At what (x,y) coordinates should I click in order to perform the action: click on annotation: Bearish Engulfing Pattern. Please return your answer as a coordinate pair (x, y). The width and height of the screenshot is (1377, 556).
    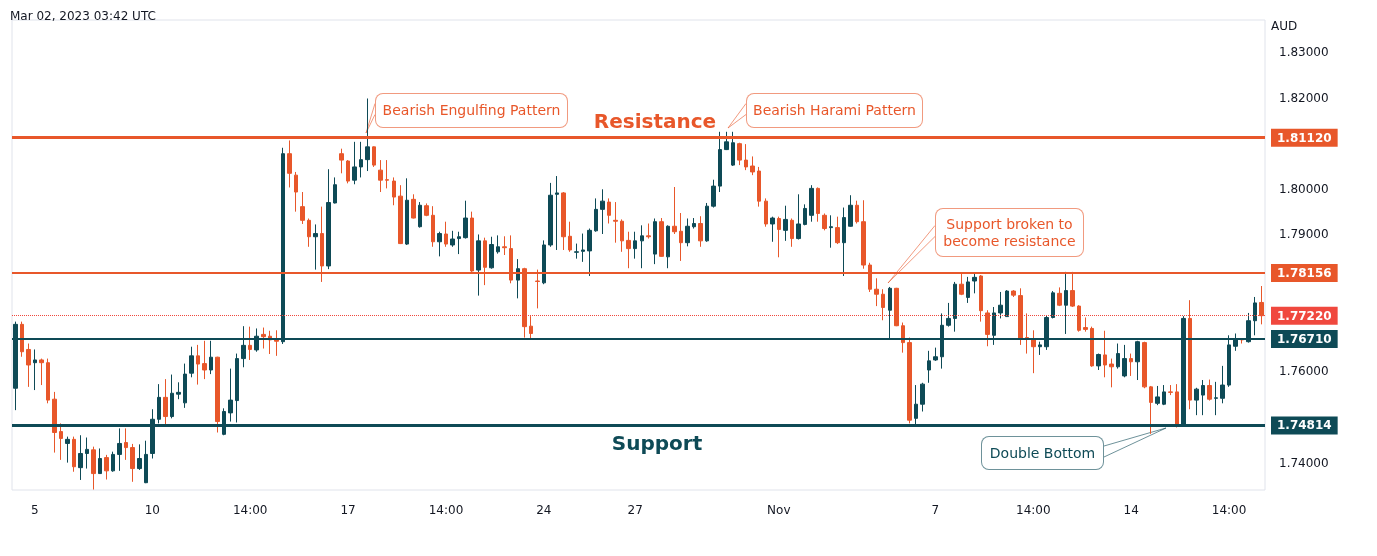
    Looking at the image, I should click on (471, 110).